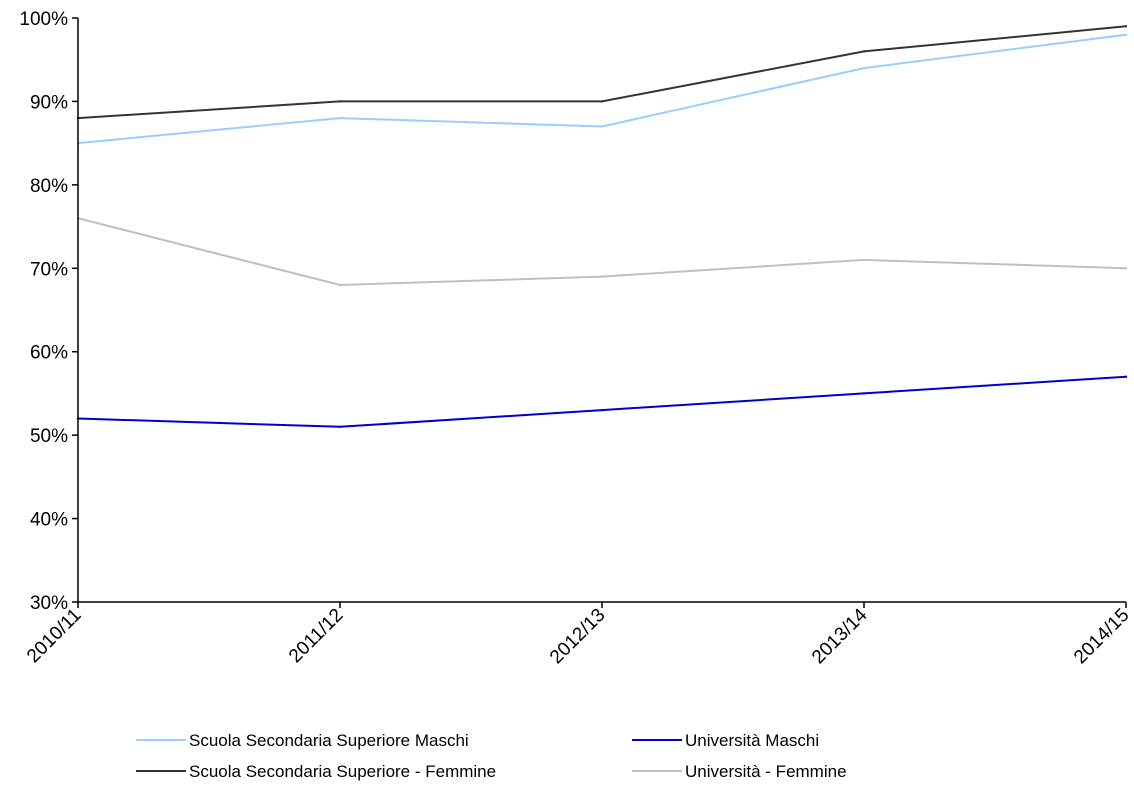  What do you see at coordinates (49, 436) in the screenshot?
I see `y-tick-label: 50%` at bounding box center [49, 436].